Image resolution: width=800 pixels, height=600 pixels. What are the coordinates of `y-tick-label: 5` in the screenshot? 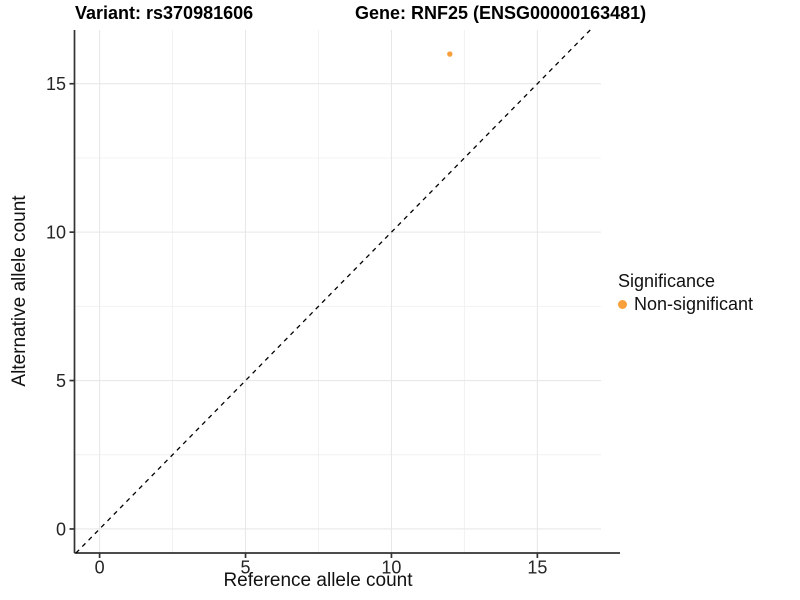 It's located at (61, 381).